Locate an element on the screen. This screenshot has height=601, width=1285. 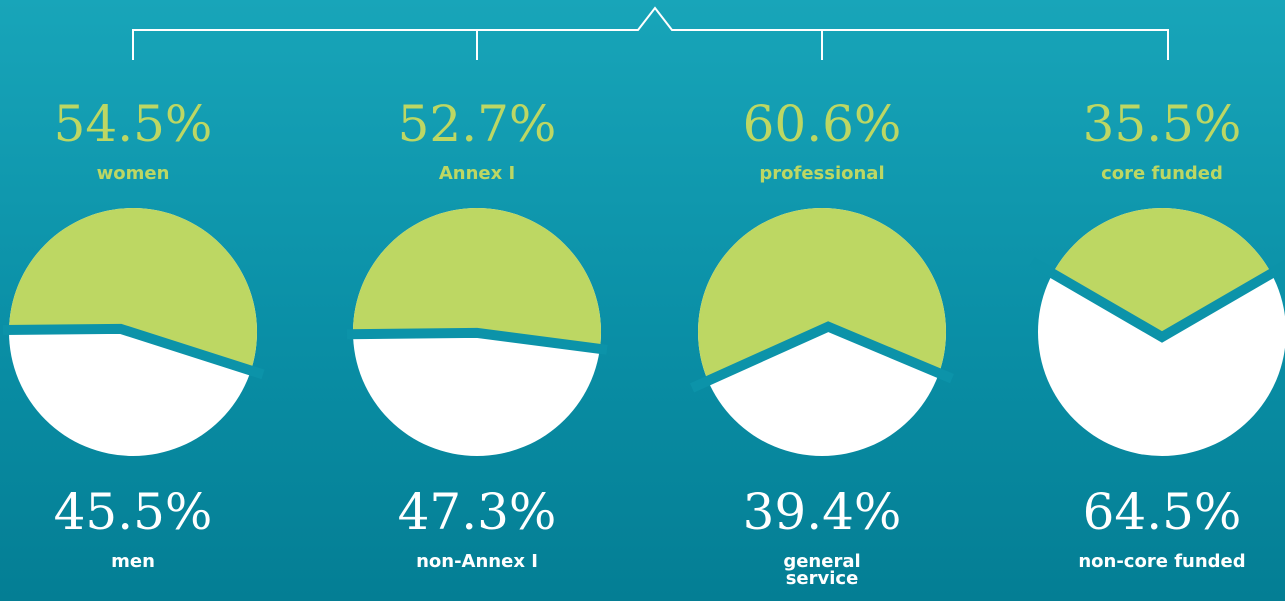
top-value: 52.7% is located at coordinates (477, 124).